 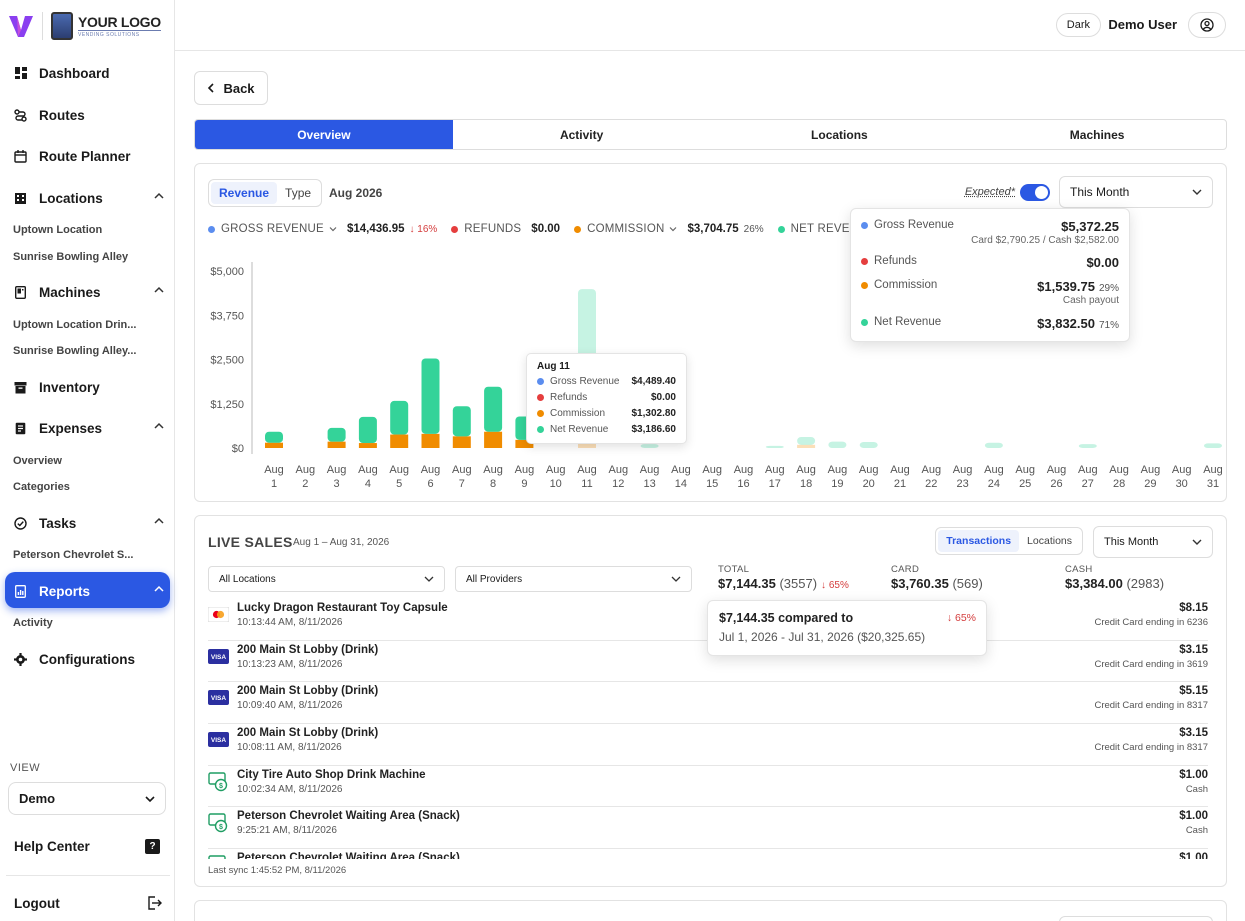 I want to click on sidebar-item-label: Inventory, so click(x=69, y=387).